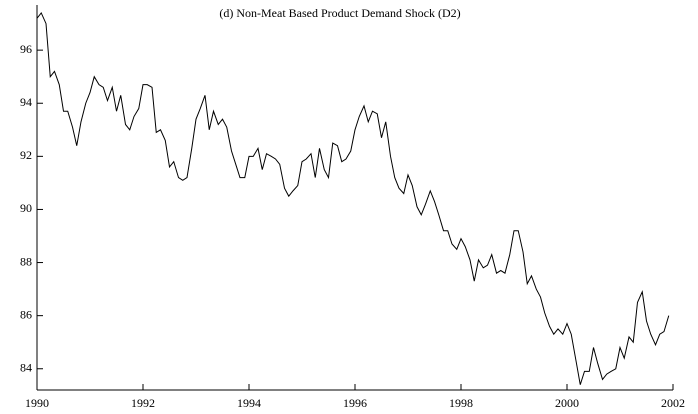 The height and width of the screenshot is (414, 698). What do you see at coordinates (567, 403) in the screenshot?
I see `x-tick-label: 2000` at bounding box center [567, 403].